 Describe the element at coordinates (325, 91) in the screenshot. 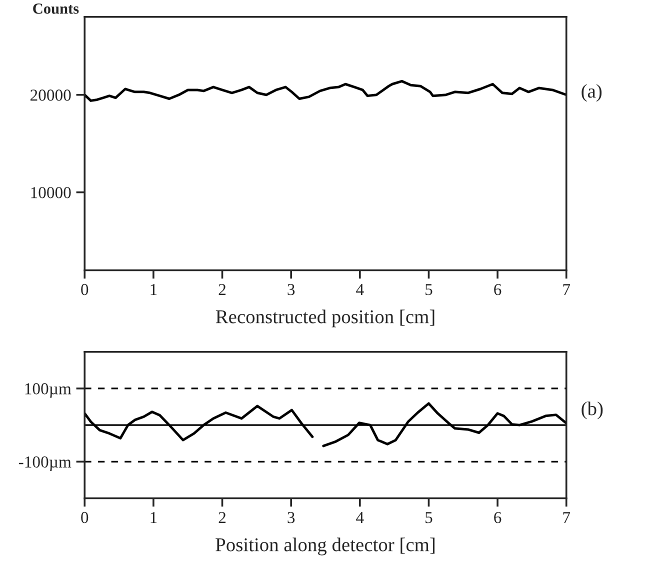

I see `line-series` at that location.